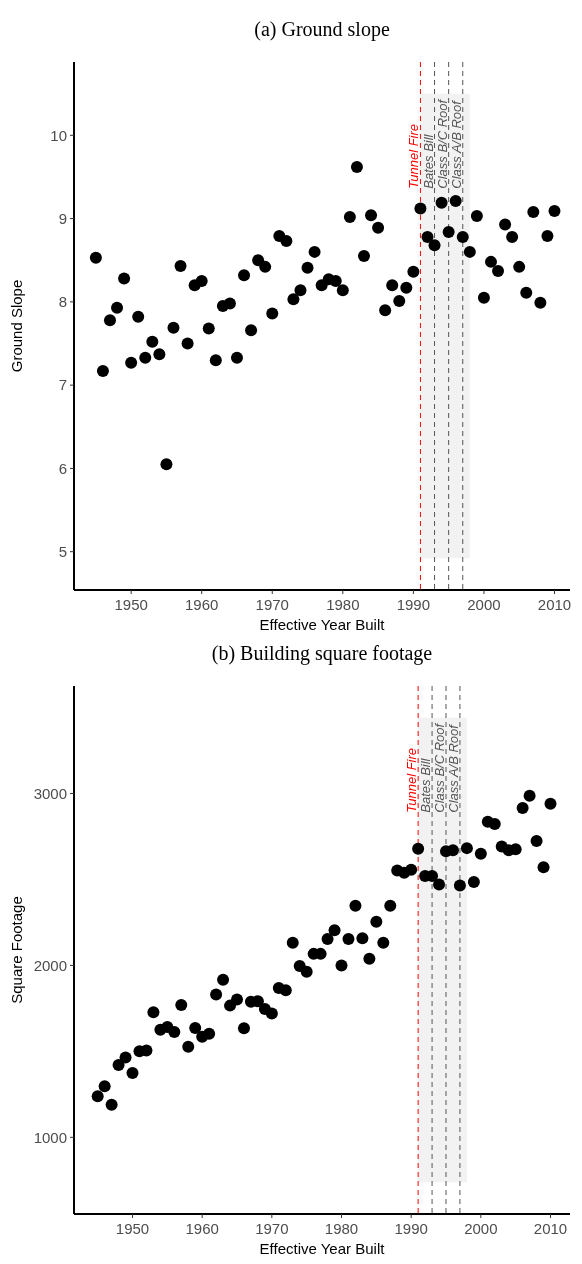  Describe the element at coordinates (322, 653) in the screenshot. I see `chart-title: (b) Building square footage` at that location.